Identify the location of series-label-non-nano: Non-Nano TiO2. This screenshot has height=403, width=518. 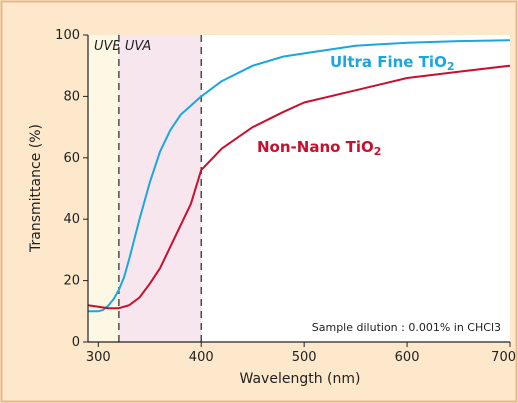
(319, 148).